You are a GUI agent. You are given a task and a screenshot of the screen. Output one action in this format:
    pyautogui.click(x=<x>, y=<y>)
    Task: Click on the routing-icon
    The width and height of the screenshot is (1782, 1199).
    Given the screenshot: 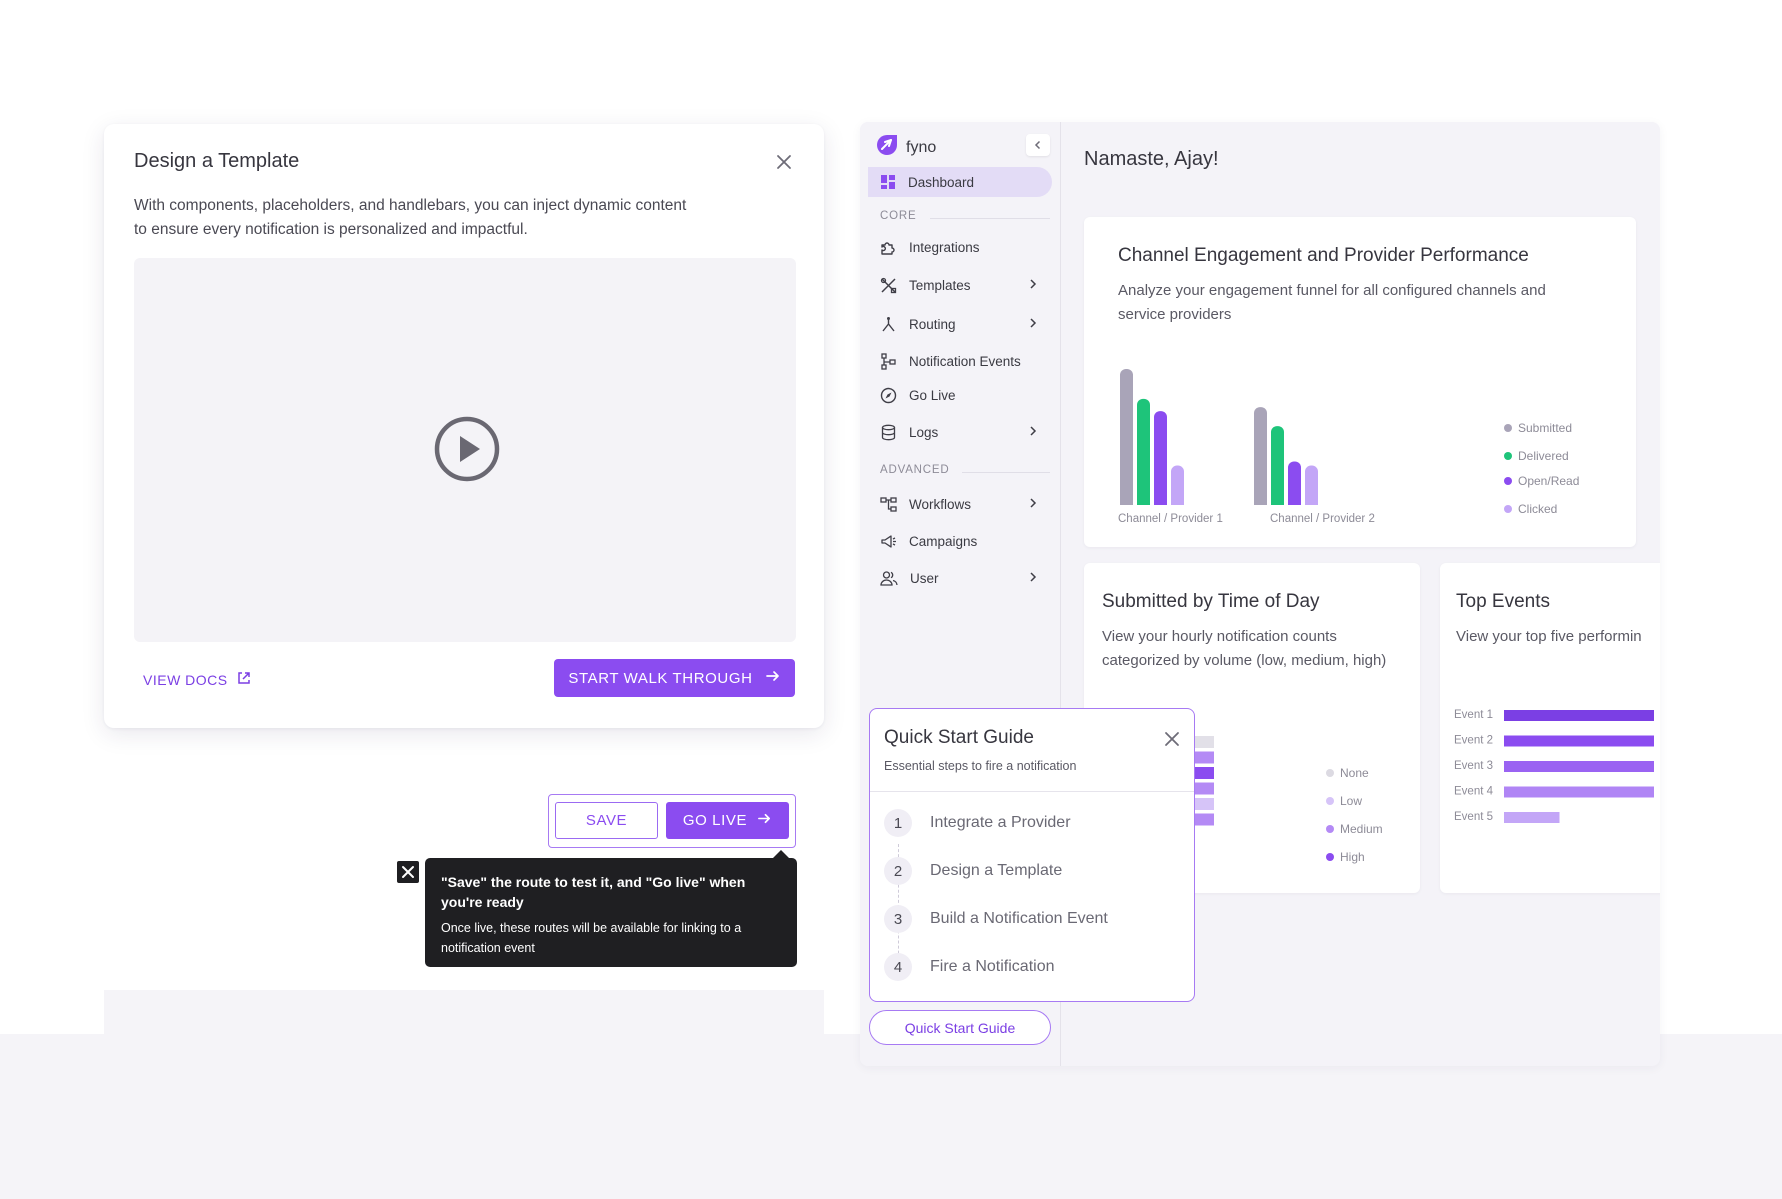 What is the action you would take?
    pyautogui.click(x=888, y=323)
    